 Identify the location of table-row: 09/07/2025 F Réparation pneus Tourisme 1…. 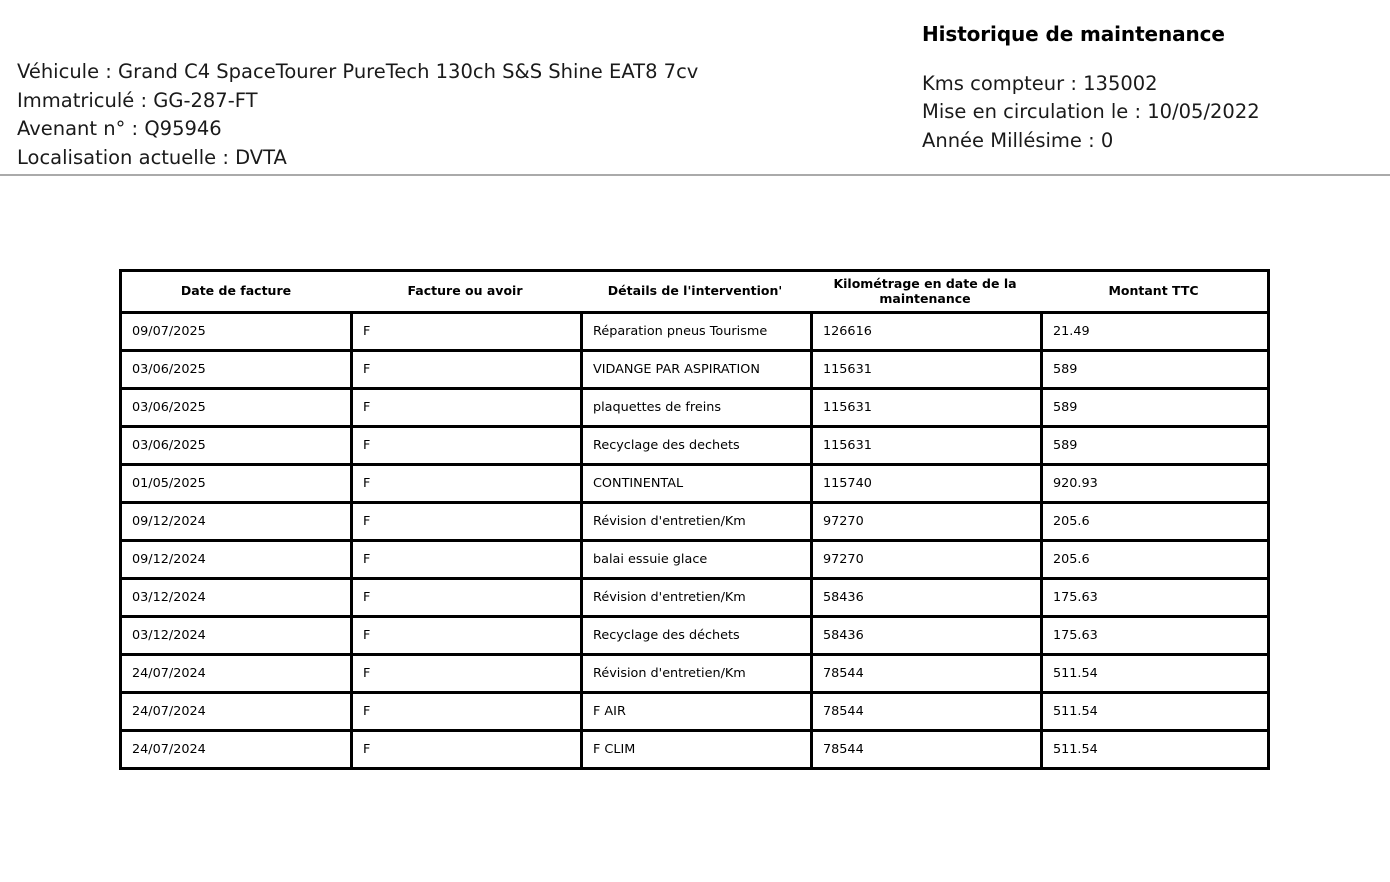
(694, 333).